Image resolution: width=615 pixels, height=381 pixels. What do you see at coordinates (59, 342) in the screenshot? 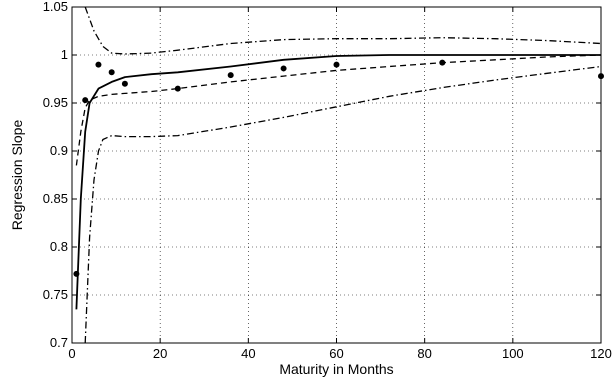
I see `y-tick-label: 0.7` at bounding box center [59, 342].